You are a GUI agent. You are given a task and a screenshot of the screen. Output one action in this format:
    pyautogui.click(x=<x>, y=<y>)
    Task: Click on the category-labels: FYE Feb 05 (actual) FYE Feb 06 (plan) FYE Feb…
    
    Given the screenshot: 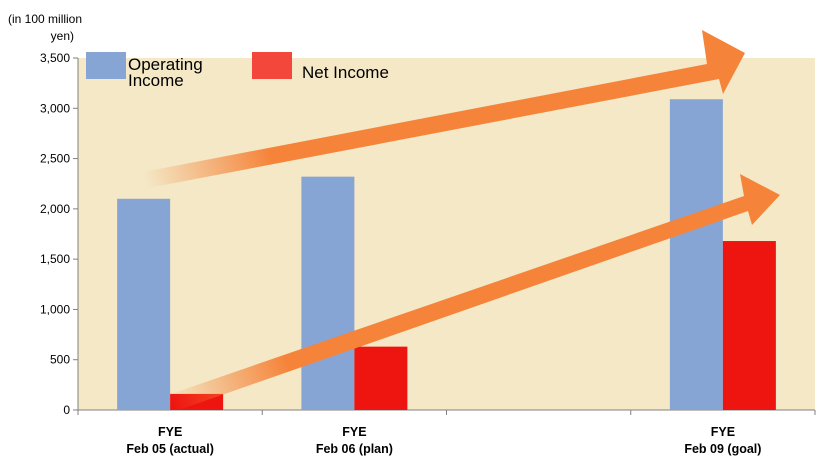 What is the action you would take?
    pyautogui.click(x=443, y=440)
    